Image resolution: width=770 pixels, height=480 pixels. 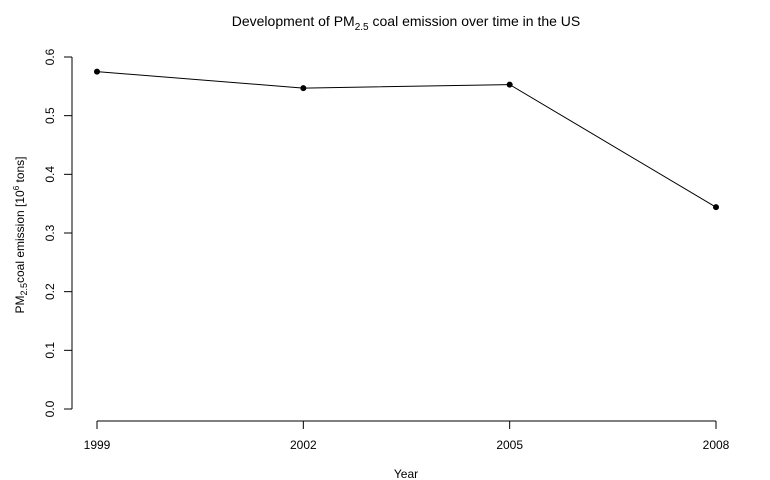 What do you see at coordinates (50, 56) in the screenshot?
I see `y-tick-label: 0.6` at bounding box center [50, 56].